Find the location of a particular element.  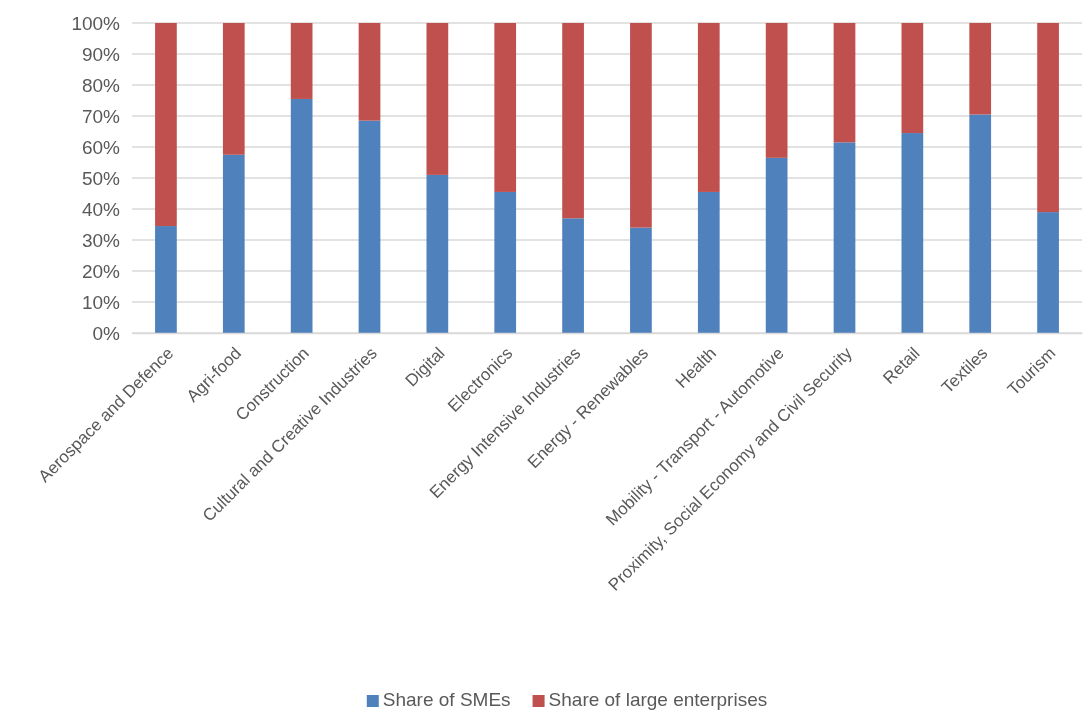

y-tick-label: 80% is located at coordinates (101, 85).